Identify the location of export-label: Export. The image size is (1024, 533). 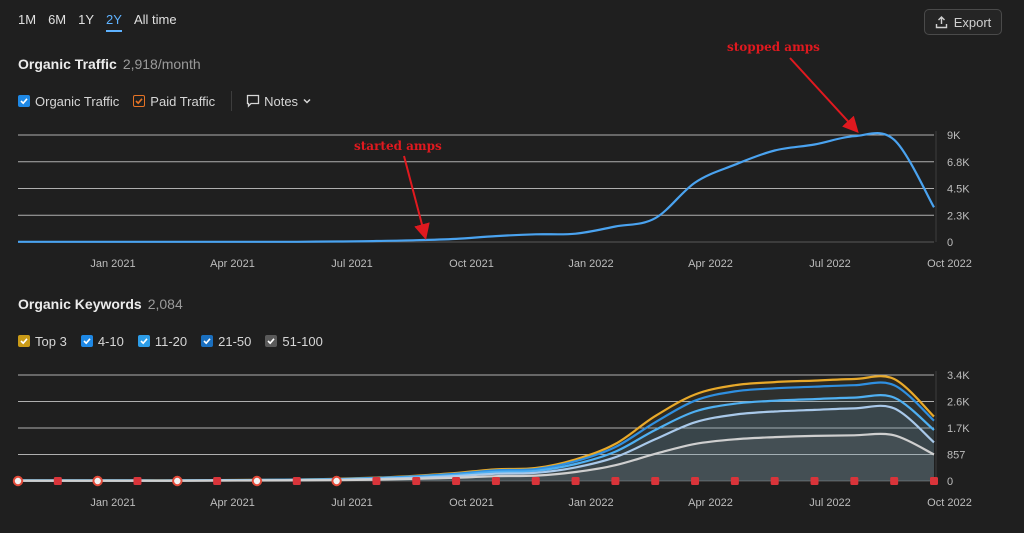
(972, 22).